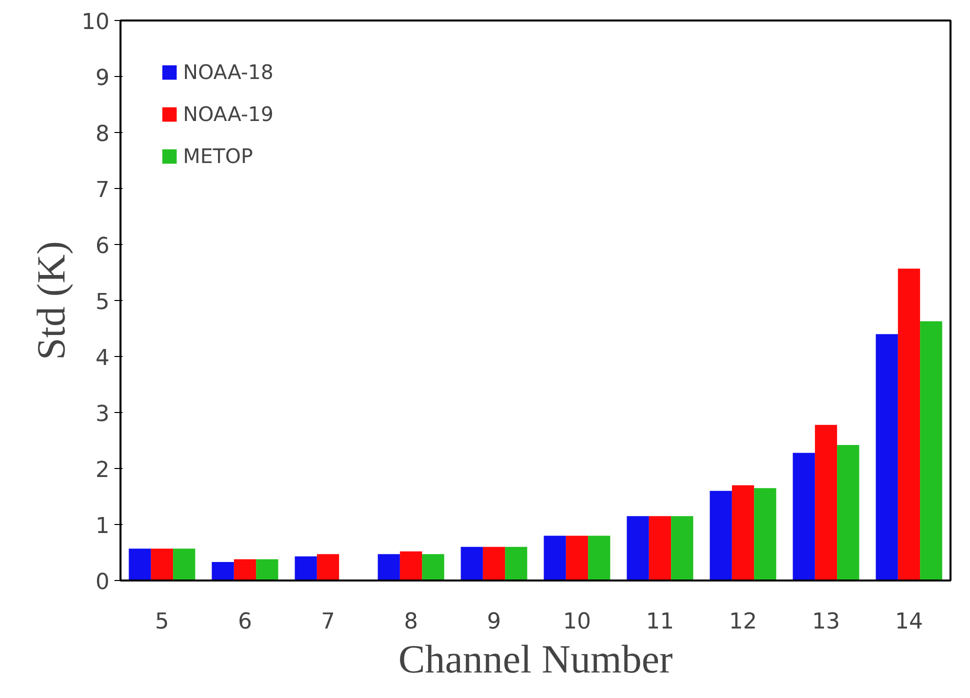 This screenshot has height=698, width=970. Describe the element at coordinates (535, 659) in the screenshot. I see `x-axis-title: Channel Number` at that location.